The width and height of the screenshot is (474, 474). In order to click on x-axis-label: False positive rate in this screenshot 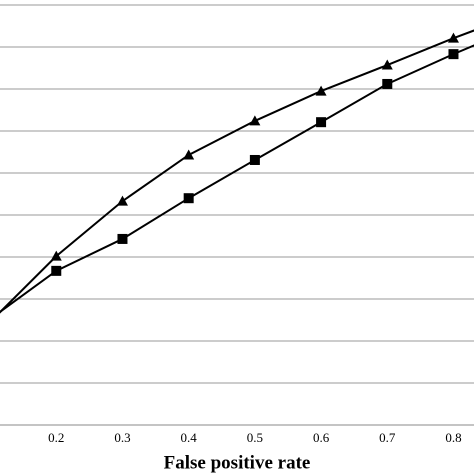, I will do `click(237, 462)`.